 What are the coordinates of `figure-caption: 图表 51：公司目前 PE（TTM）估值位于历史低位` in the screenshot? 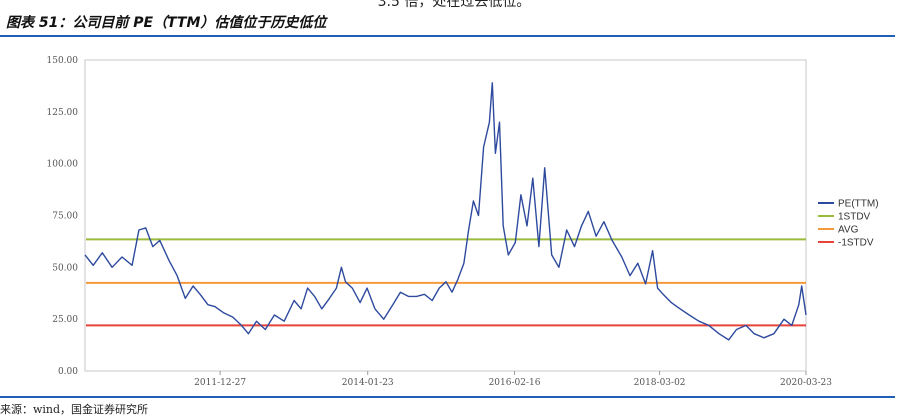 It's located at (166, 23).